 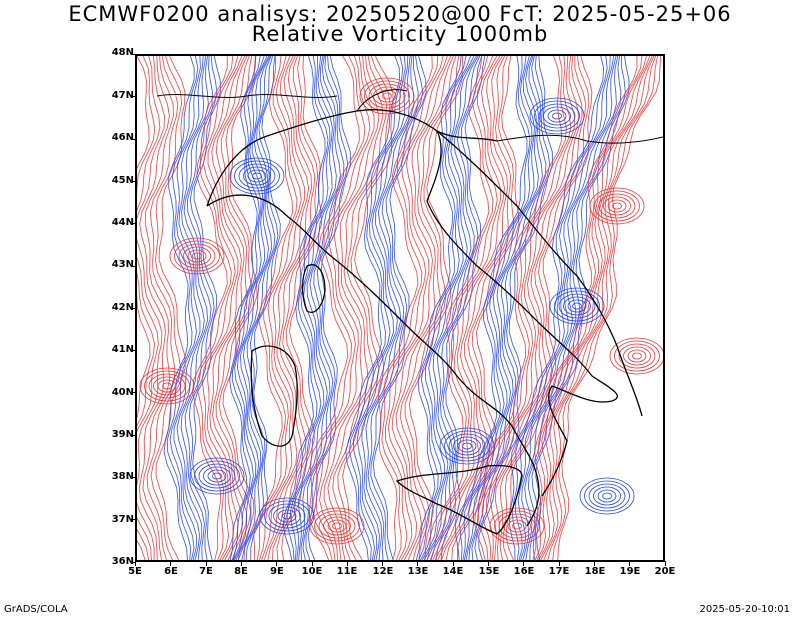 I want to click on lat-label-41n: 41N, so click(x=122, y=349).